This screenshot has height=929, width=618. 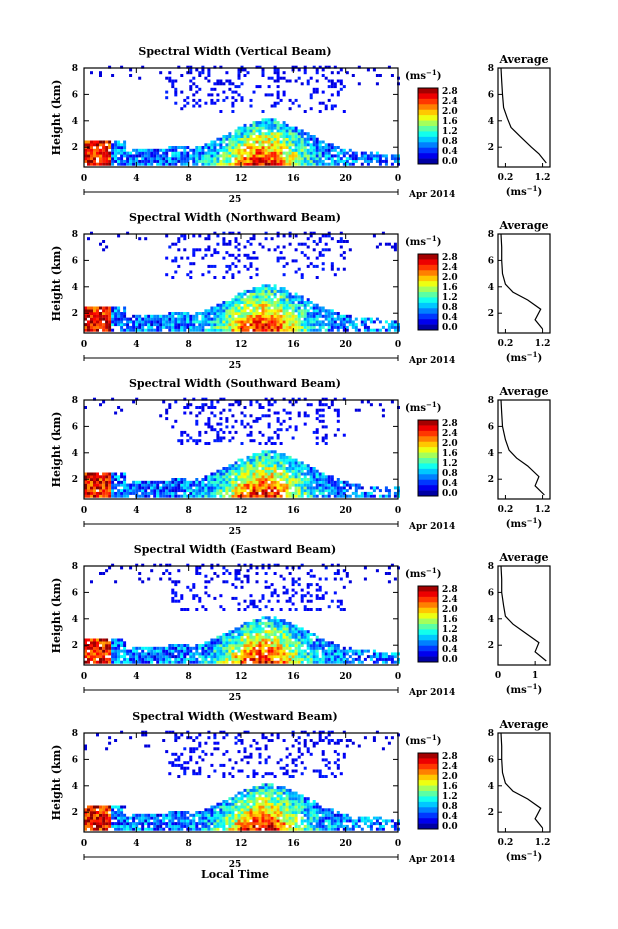 I want to click on panel-title: Spectral Width (Southward Beam), so click(x=235, y=383).